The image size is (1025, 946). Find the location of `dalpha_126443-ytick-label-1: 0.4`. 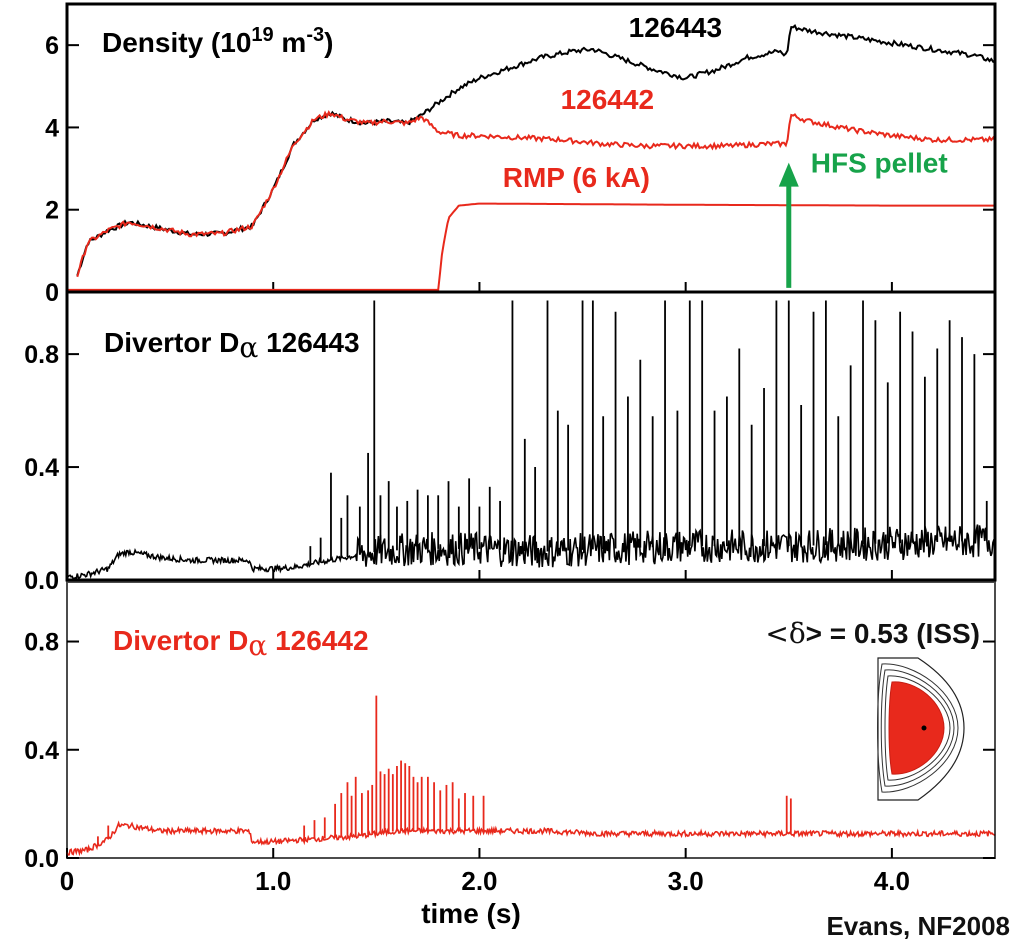

dalpha_126443-ytick-label-1: 0.4 is located at coordinates (41, 468).